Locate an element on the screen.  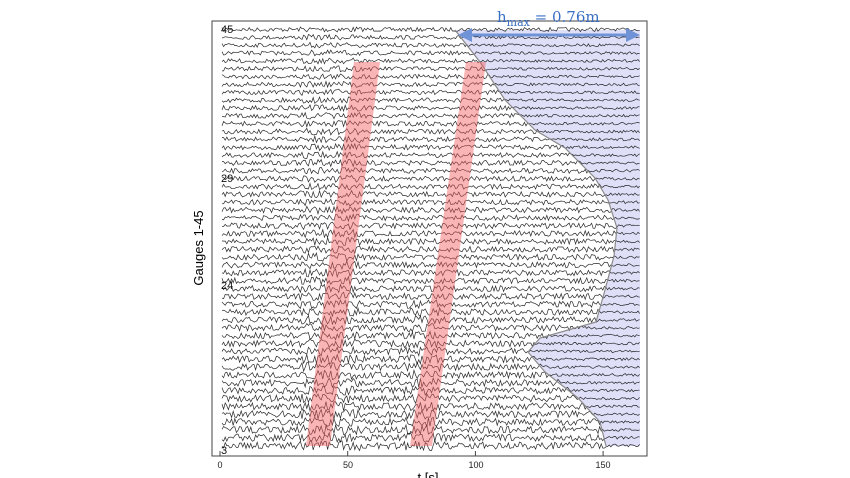
gauge-label-29: 29 is located at coordinates (227, 179).